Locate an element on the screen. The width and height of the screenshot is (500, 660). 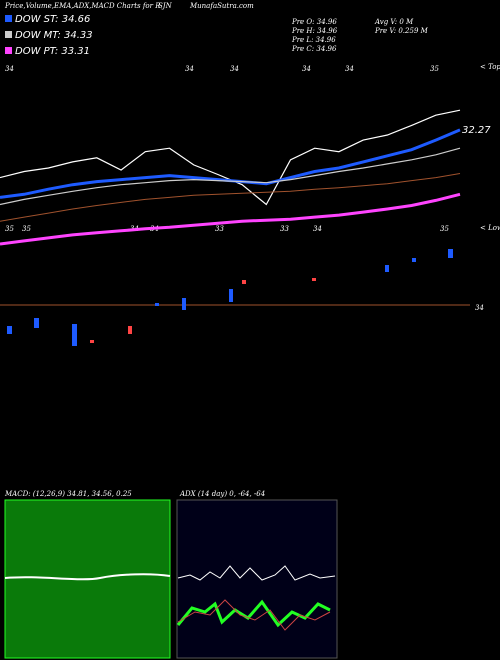
top-label: 35 is located at coordinates (434, 69).